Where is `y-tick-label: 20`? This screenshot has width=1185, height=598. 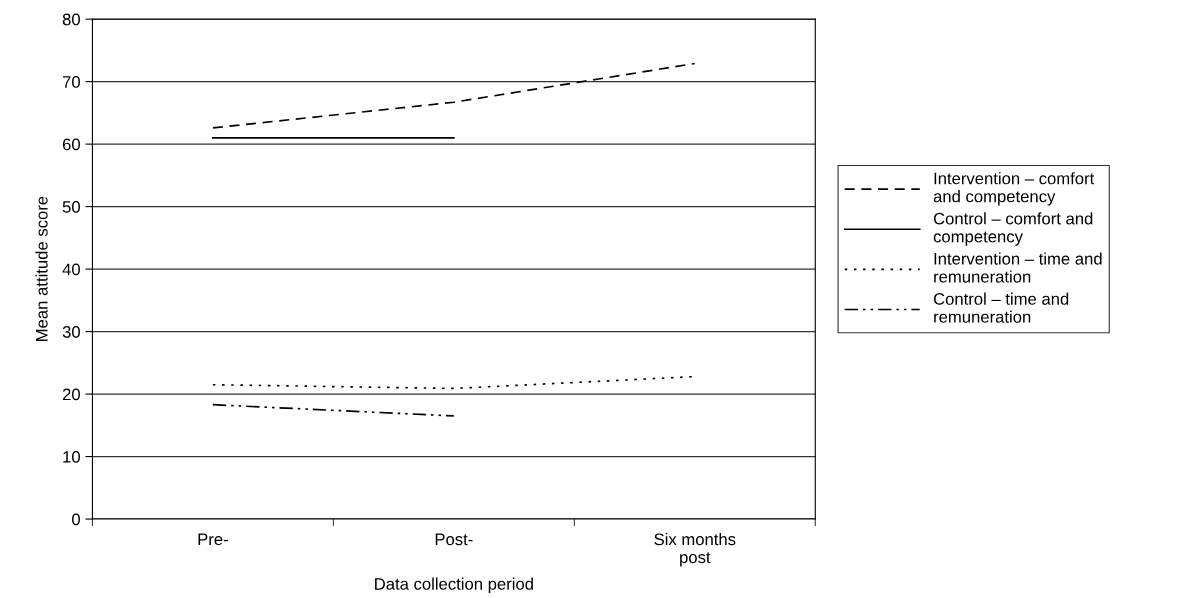
y-tick-label: 20 is located at coordinates (71, 394).